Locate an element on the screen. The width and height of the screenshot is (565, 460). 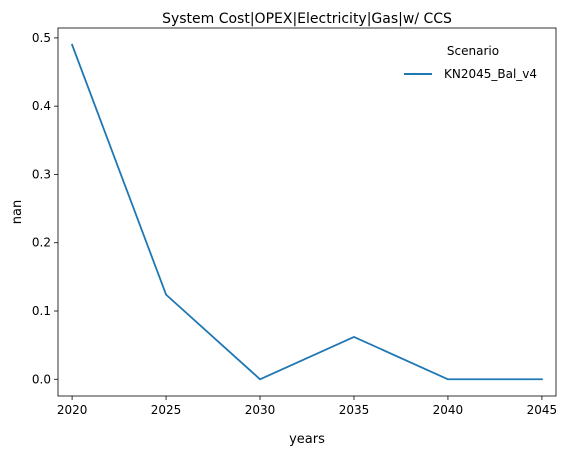
legend-title: Scenario is located at coordinates (473, 51).